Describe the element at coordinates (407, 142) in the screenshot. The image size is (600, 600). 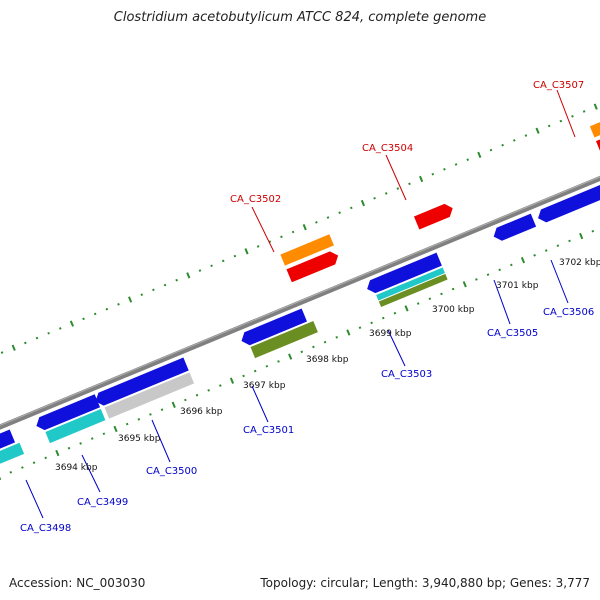
I see `forward-gene-labels: CA_C3502 CA_C3504 CA_C3507` at that location.